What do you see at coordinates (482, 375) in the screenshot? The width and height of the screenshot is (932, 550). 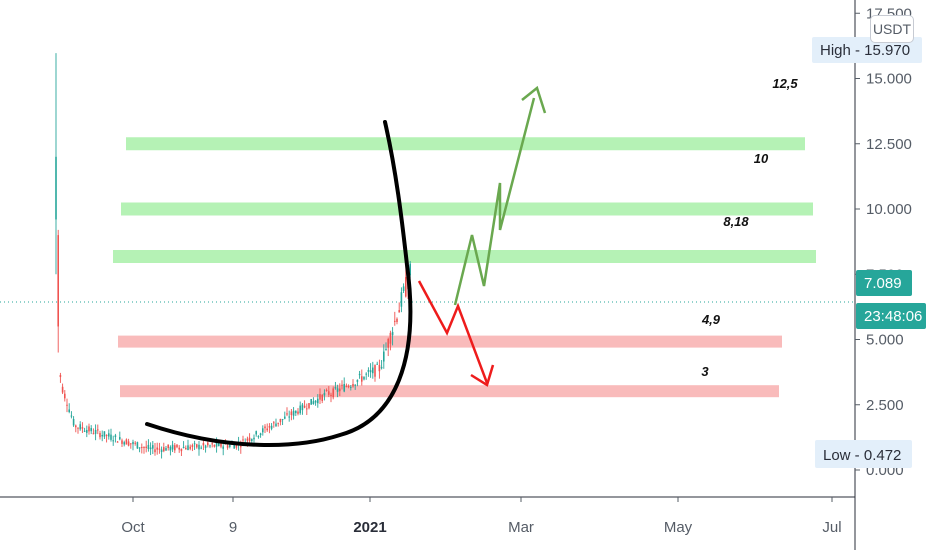 I see `bearish-arrow-head` at bounding box center [482, 375].